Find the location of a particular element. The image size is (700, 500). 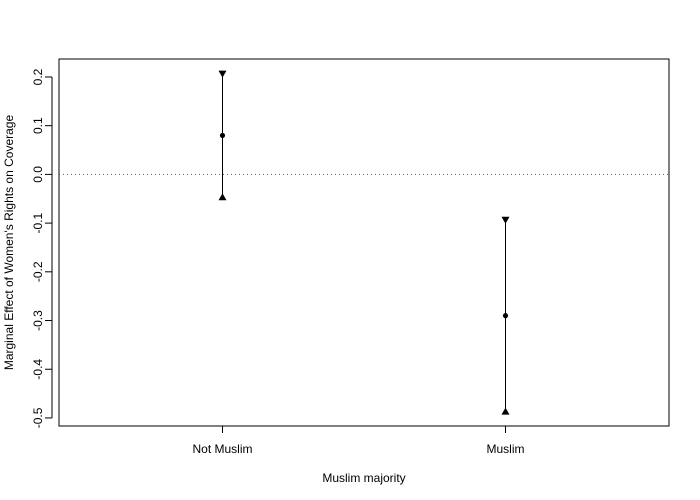

x-tick-label: Muslim is located at coordinates (506, 449).